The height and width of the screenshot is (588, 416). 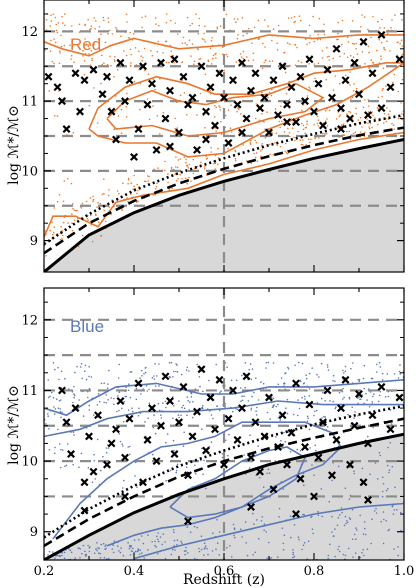 I want to click on panel-red-label: Red, so click(x=85, y=44).